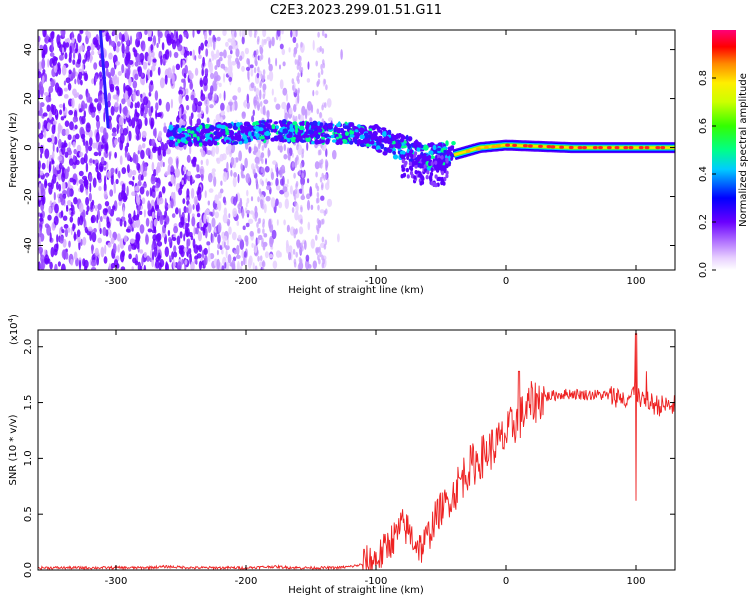 This screenshot has width=750, height=600. What do you see at coordinates (506, 281) in the screenshot?
I see `spectrogram-x-tick-label: 0` at bounding box center [506, 281].